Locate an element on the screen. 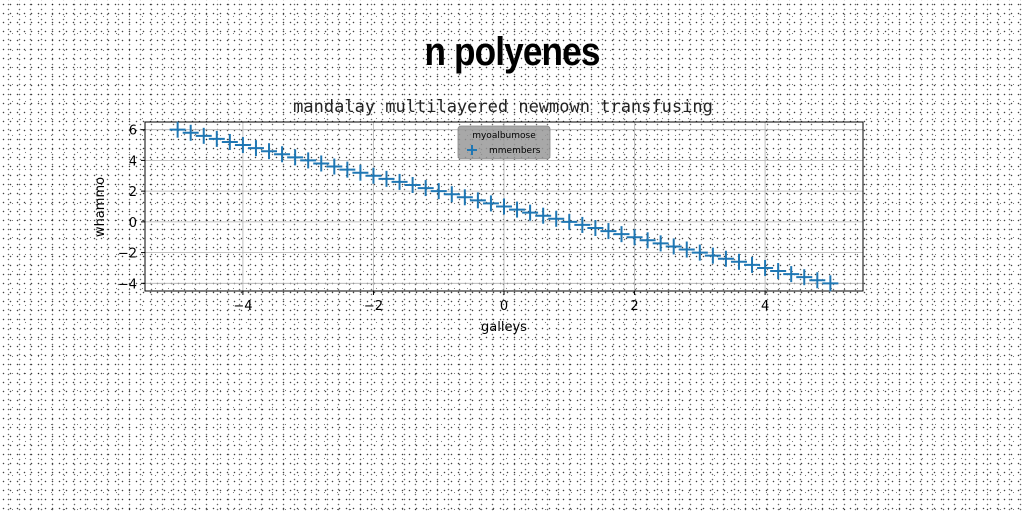 The height and width of the screenshot is (512, 1024). y-axis-label: whammo is located at coordinates (100, 207).